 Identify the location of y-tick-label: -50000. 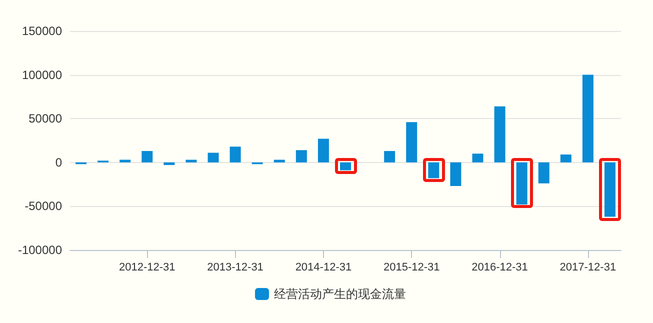
(43, 206).